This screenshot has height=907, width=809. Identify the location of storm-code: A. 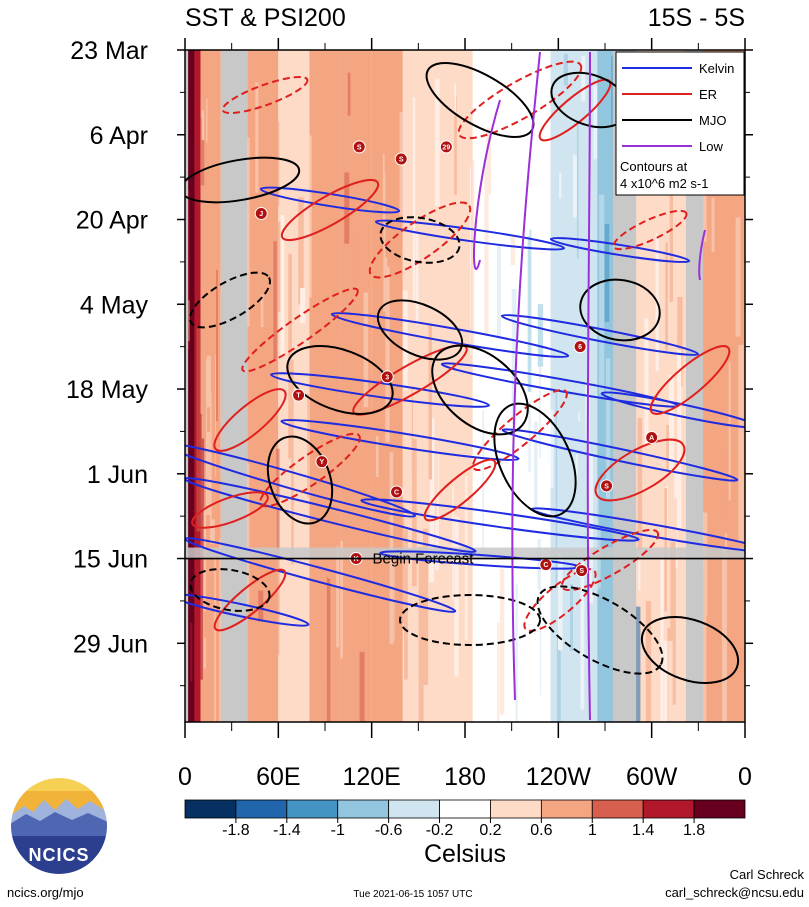
(651, 438).